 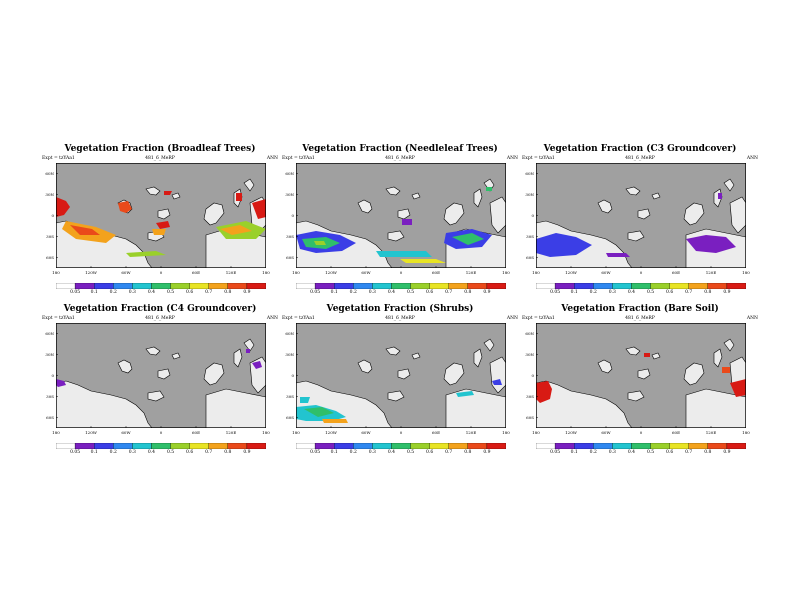 I want to click on lon-tick-label: 60E, so click(x=435, y=272).